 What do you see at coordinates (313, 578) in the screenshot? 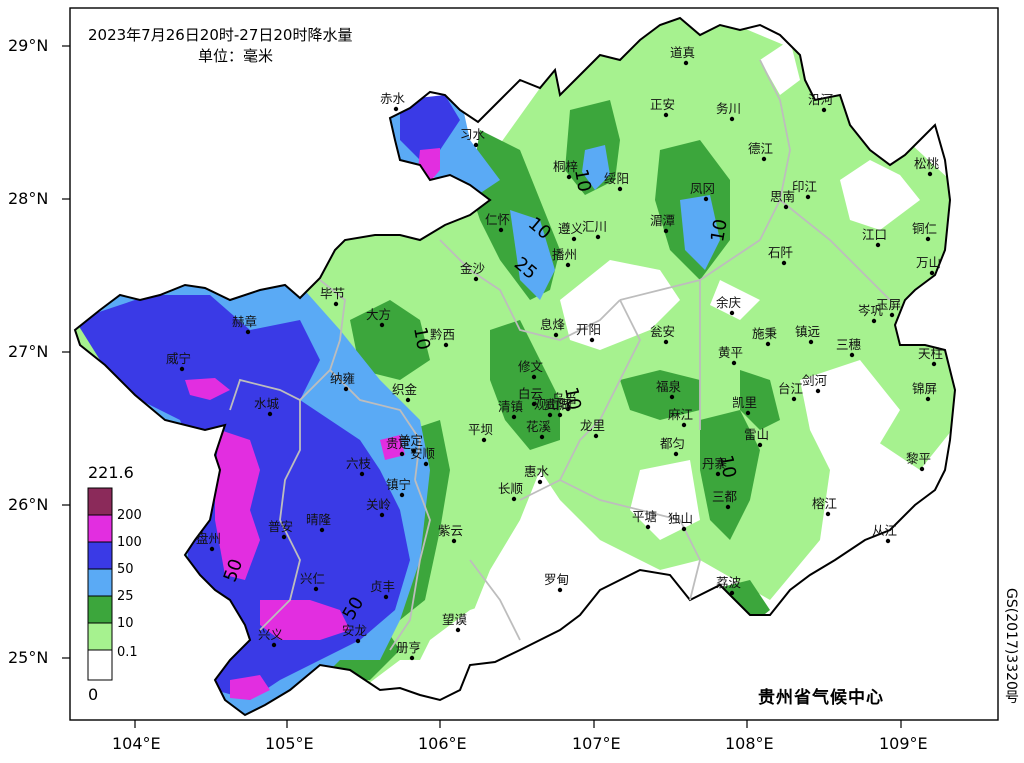
I see `city-label: 兴仁` at bounding box center [313, 578].